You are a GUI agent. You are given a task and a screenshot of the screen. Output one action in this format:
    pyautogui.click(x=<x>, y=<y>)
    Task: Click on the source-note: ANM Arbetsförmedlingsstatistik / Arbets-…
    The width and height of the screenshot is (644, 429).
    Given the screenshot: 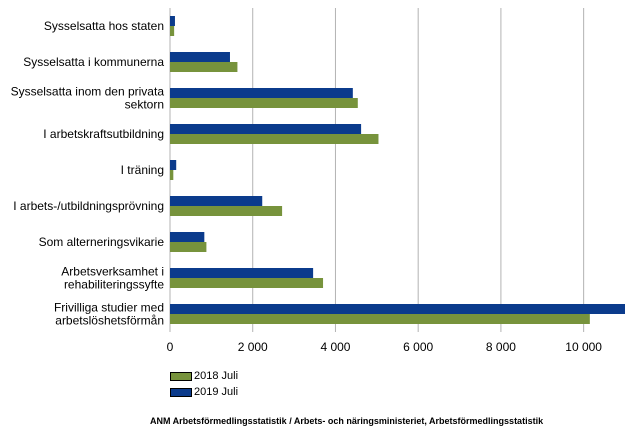 What is the action you would take?
    pyautogui.click(x=347, y=421)
    